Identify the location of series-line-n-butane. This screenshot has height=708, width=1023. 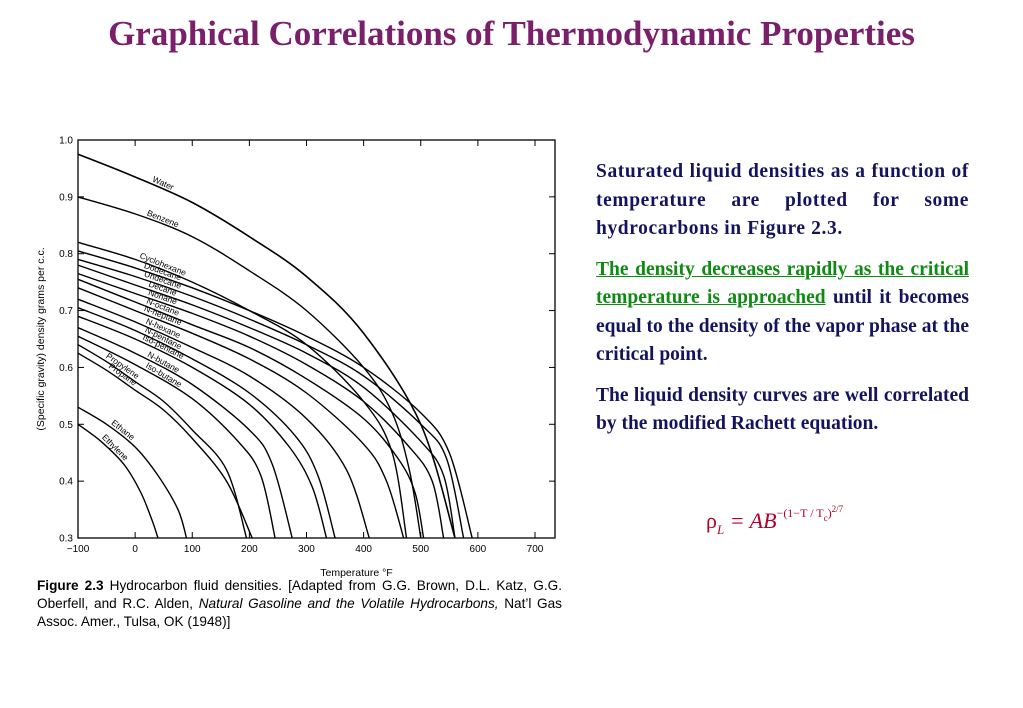
(185, 432).